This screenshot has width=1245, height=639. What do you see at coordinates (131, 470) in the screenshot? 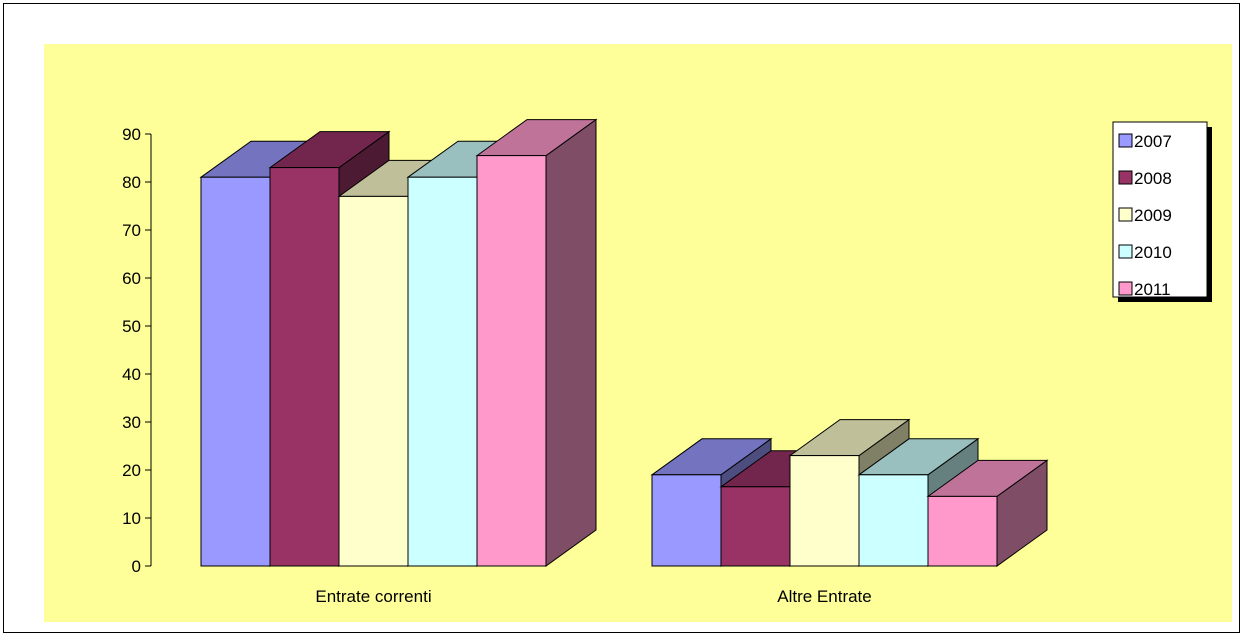
I see `y-tick-label: 20` at bounding box center [131, 470].